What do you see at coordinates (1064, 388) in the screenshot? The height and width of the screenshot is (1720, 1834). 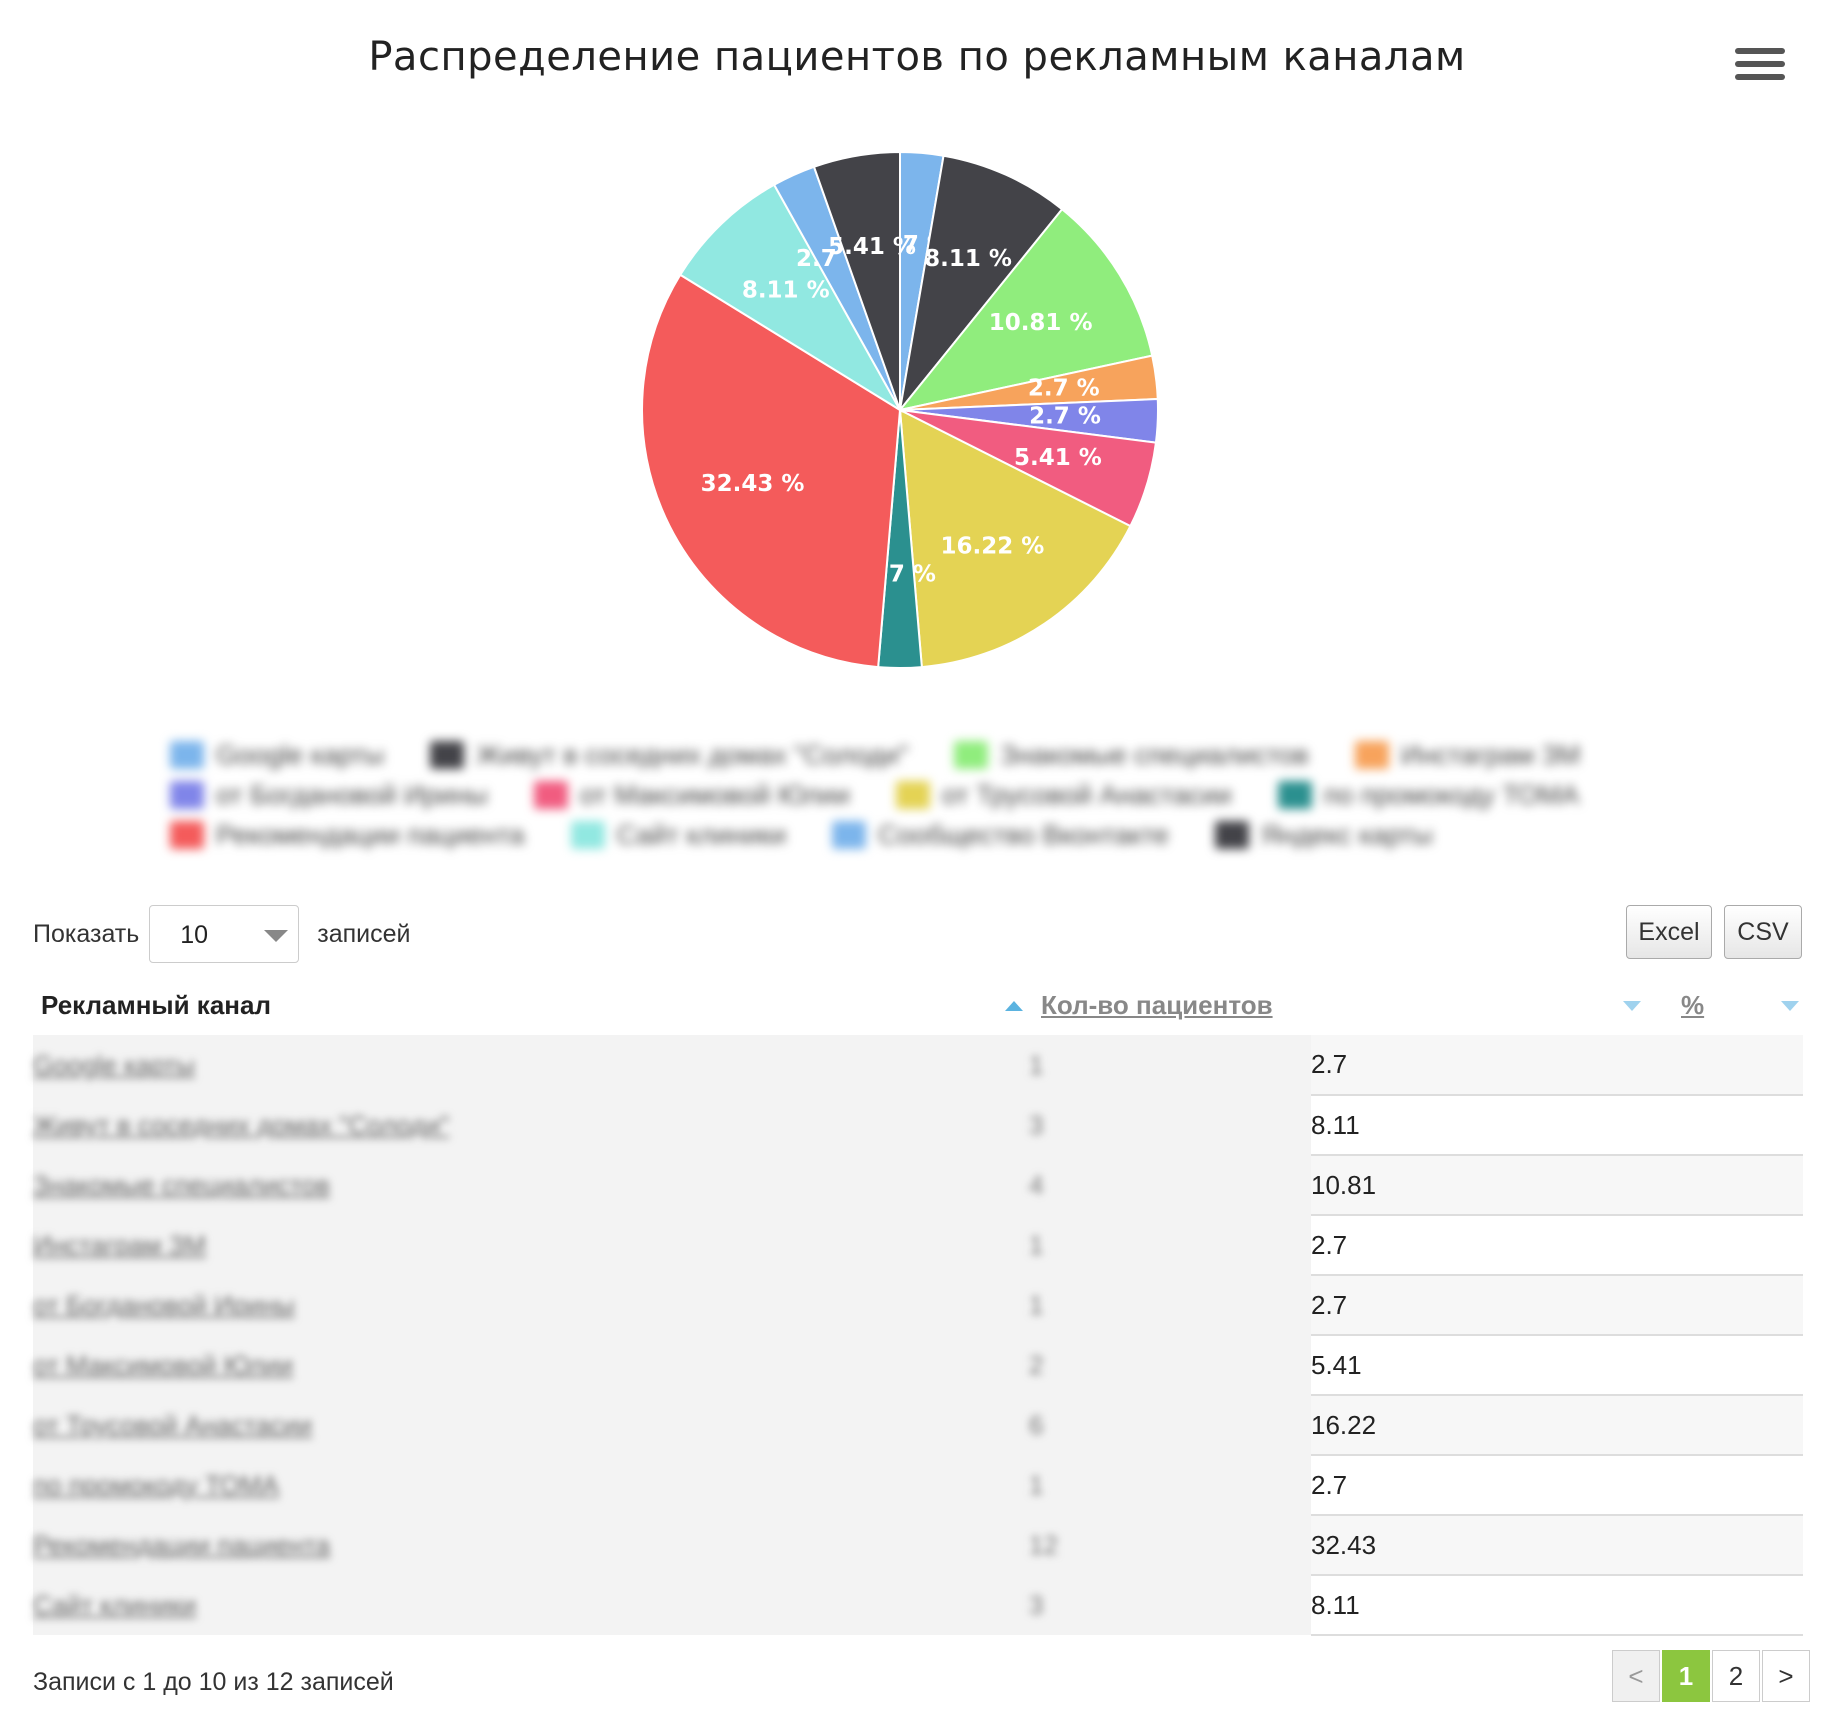 I see `pie-slice-label: 2.7 %` at bounding box center [1064, 388].